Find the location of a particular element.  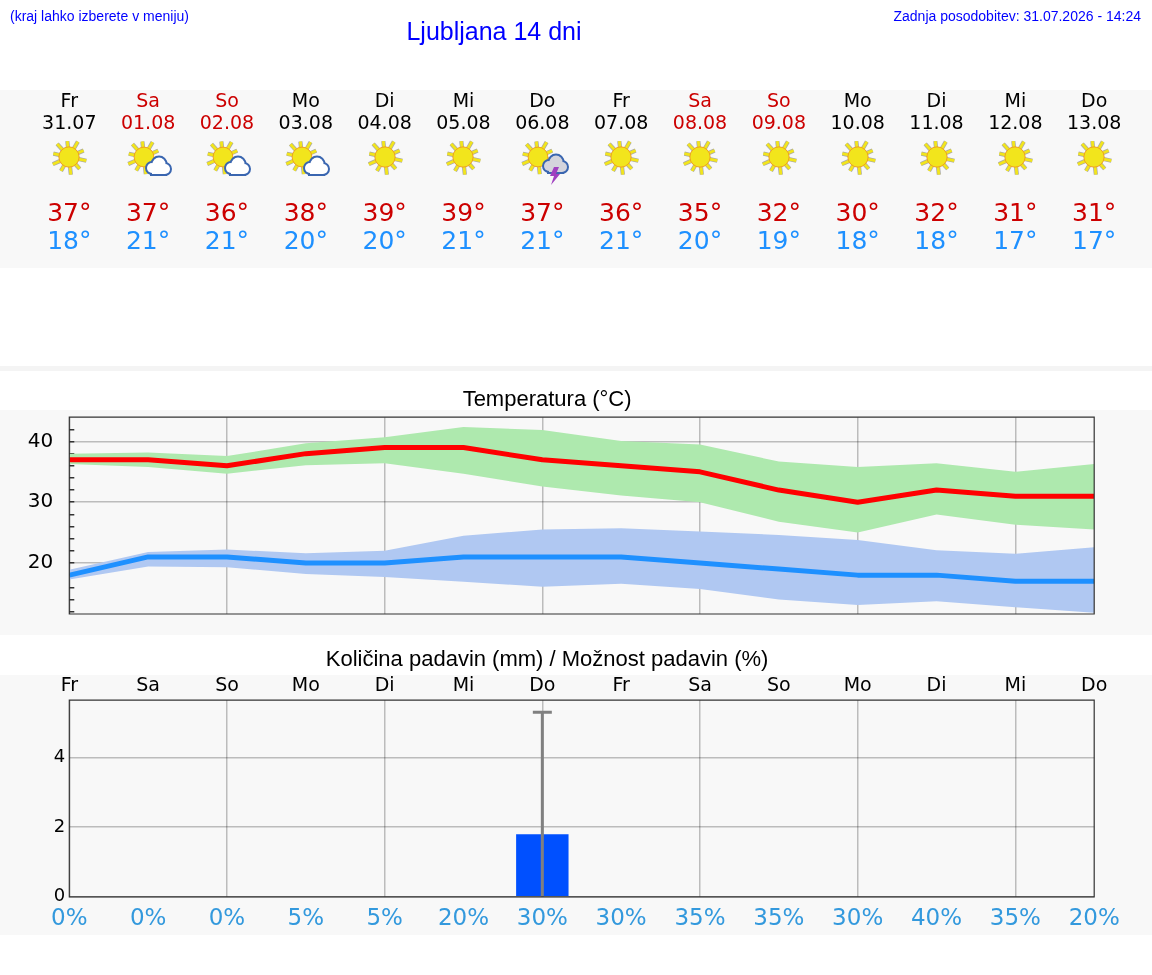

text: Sa 08.08 is located at coordinates (700, 111).